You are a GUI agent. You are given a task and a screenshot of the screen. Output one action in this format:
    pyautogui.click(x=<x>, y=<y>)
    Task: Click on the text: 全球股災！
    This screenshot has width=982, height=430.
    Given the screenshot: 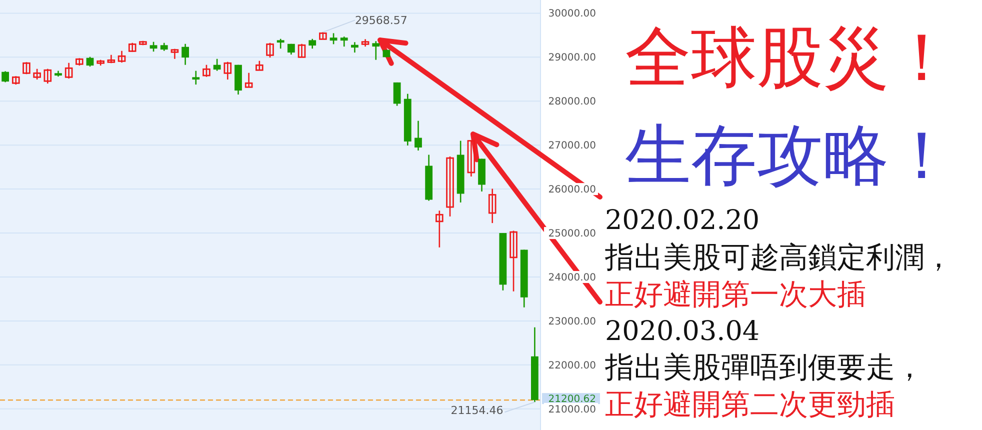 What is the action you would take?
    pyautogui.click(x=790, y=57)
    